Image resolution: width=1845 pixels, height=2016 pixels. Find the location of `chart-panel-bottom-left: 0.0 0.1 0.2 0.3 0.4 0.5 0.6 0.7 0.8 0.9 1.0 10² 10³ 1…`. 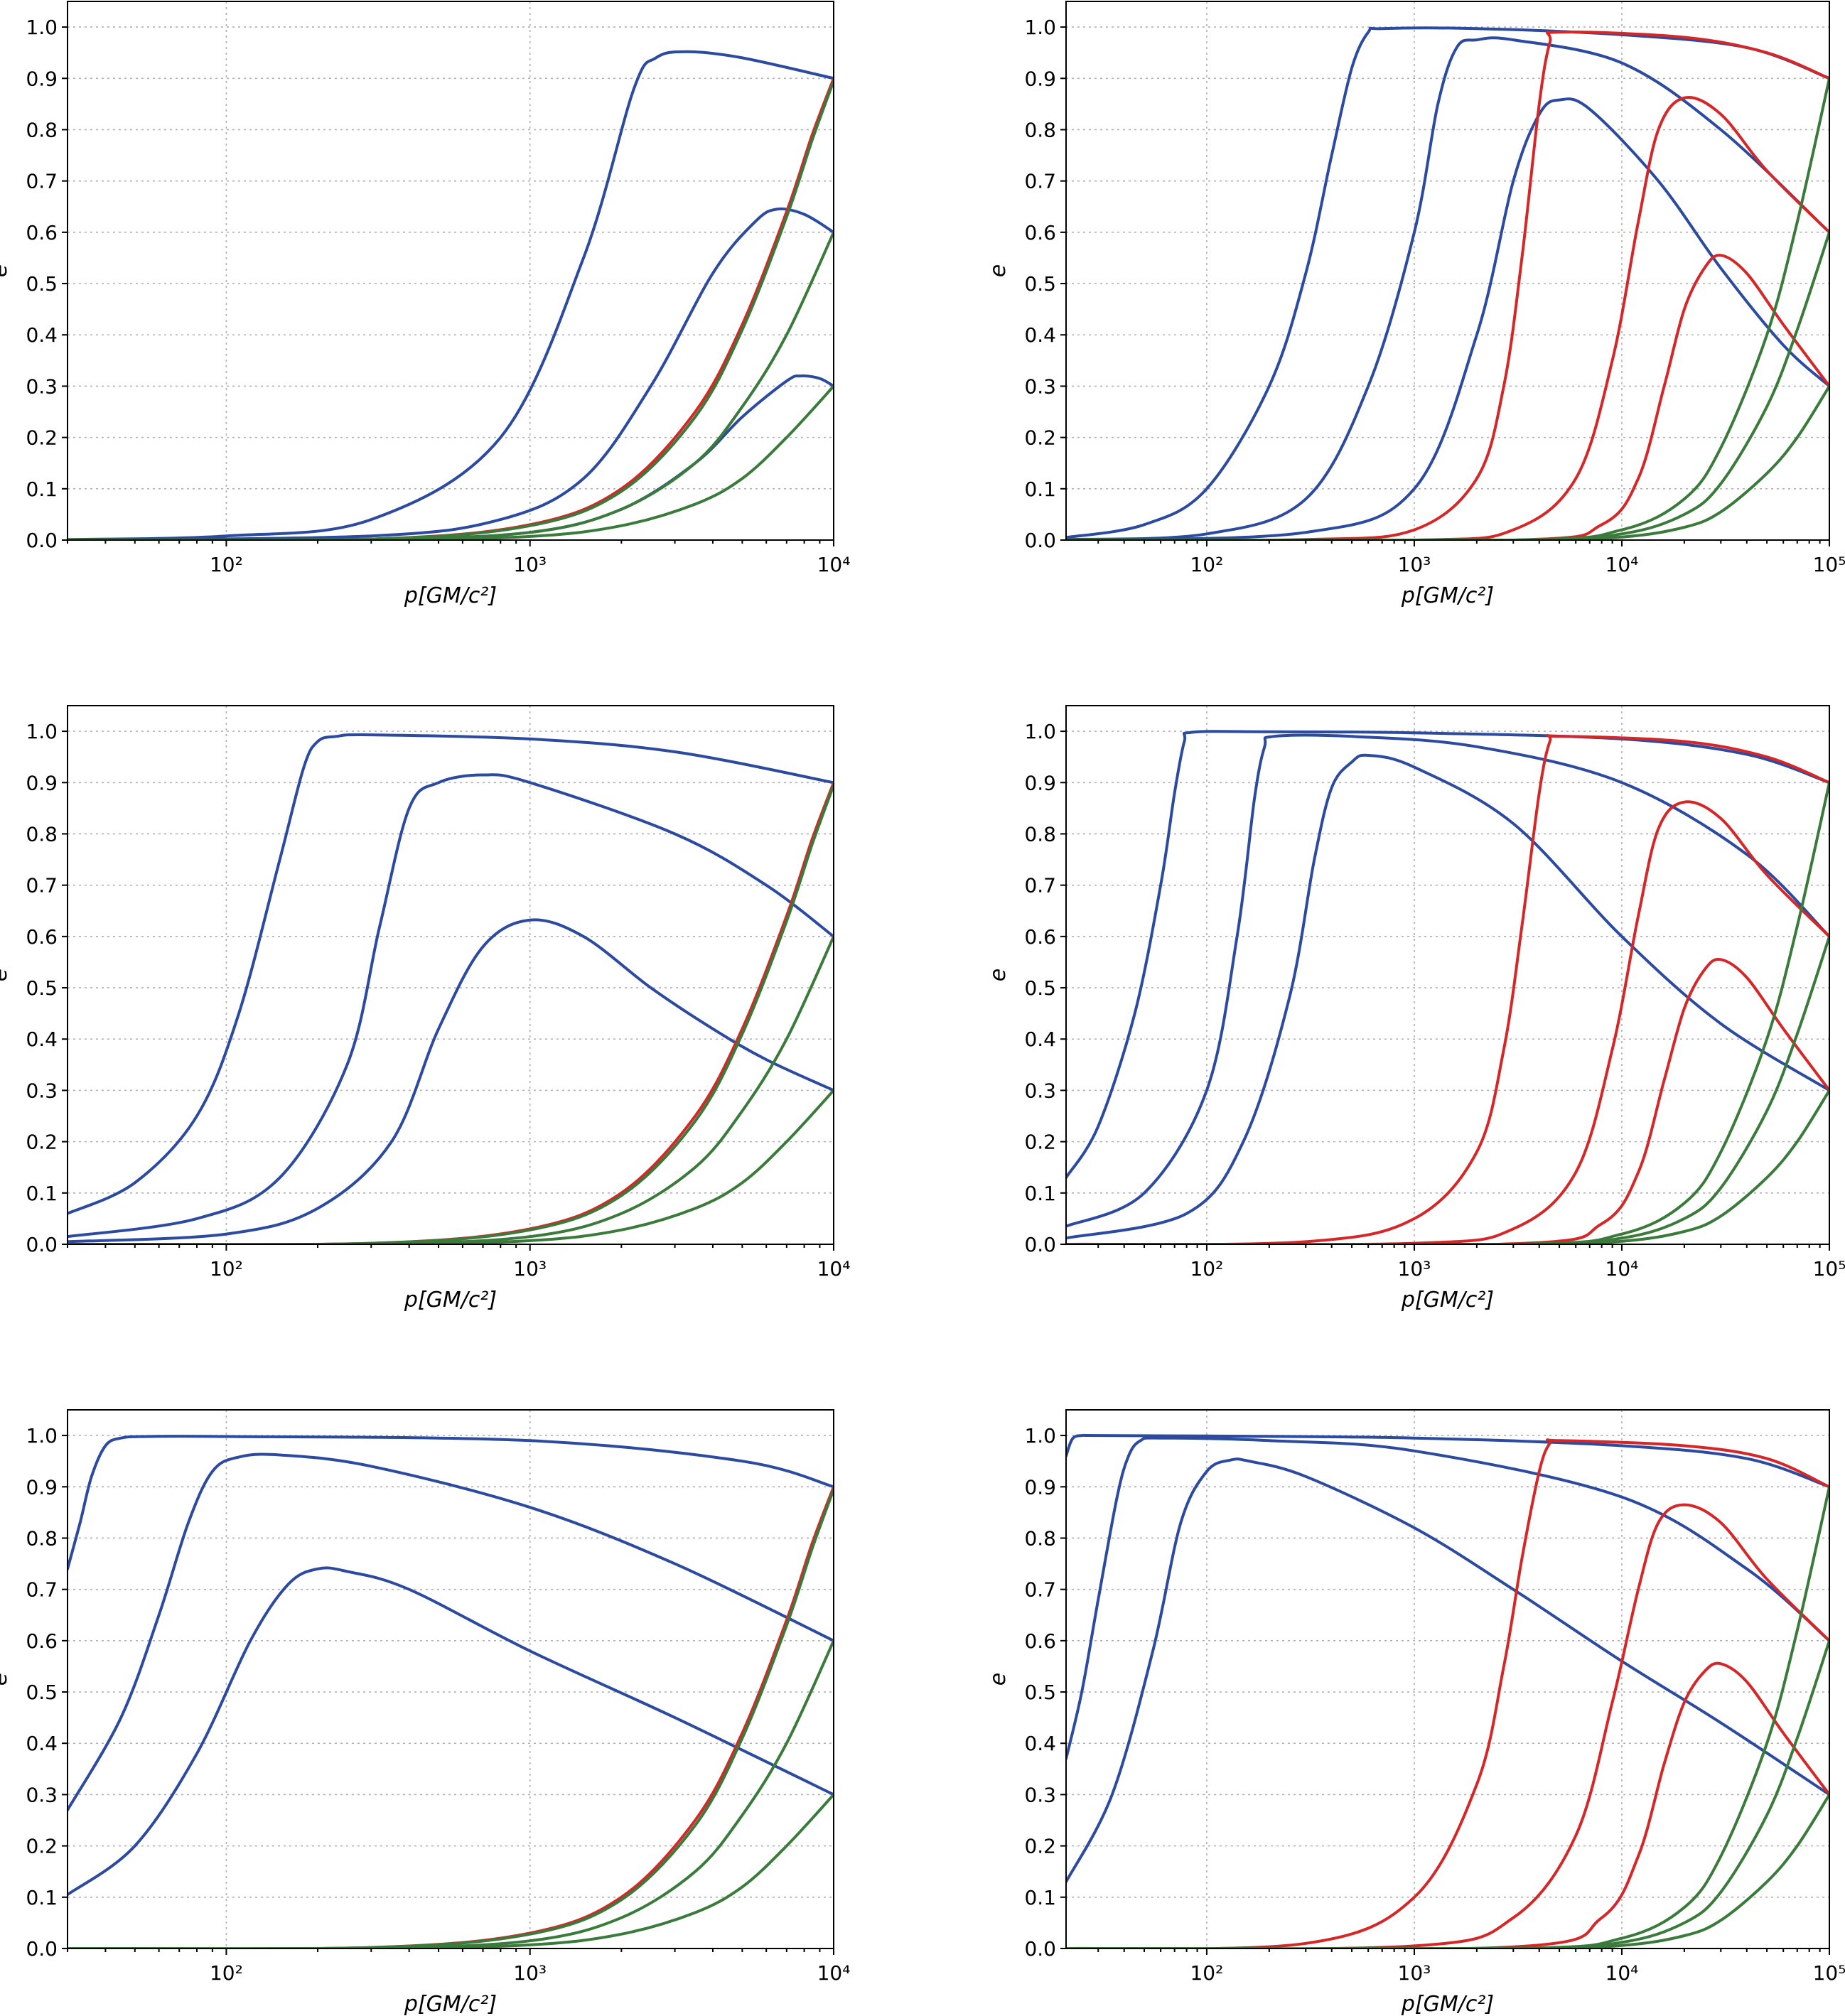

chart-panel-bottom-left: 0.0 0.1 0.2 0.3 0.4 0.5 0.6 0.7 0.8 0.9 1.0 10² 10³ 1… is located at coordinates (425, 1712).